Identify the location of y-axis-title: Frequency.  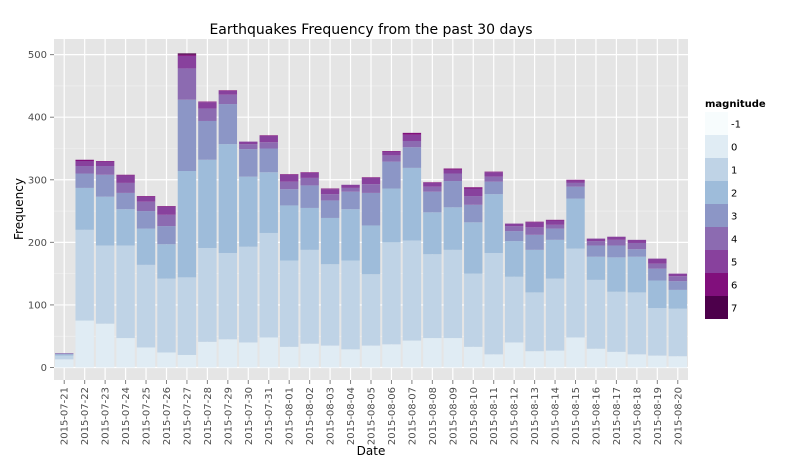
(19, 209).